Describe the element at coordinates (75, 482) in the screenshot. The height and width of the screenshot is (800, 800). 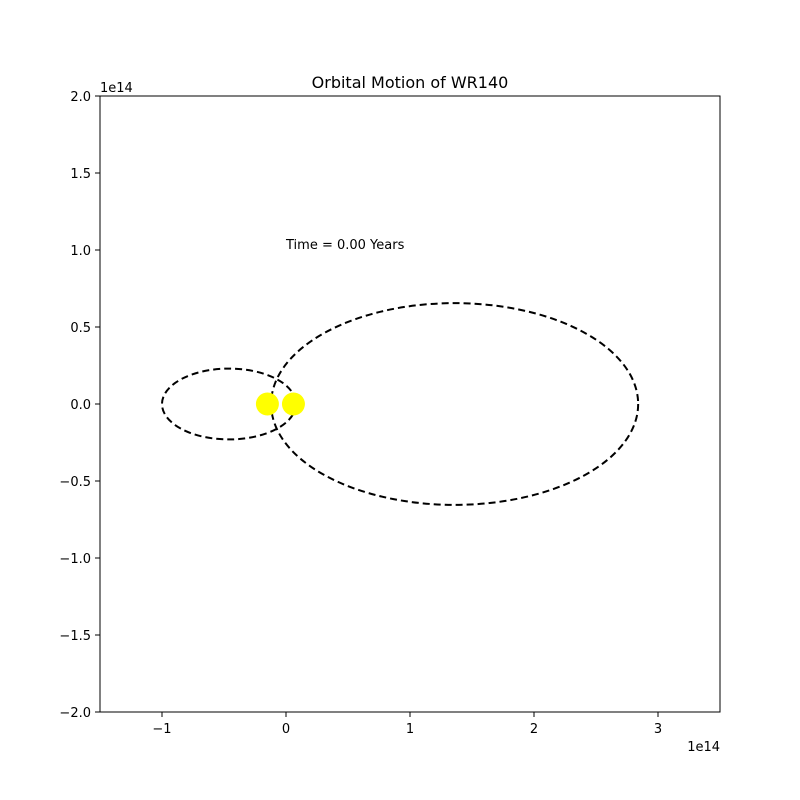
I see `y-tick-label: −0.5` at that location.